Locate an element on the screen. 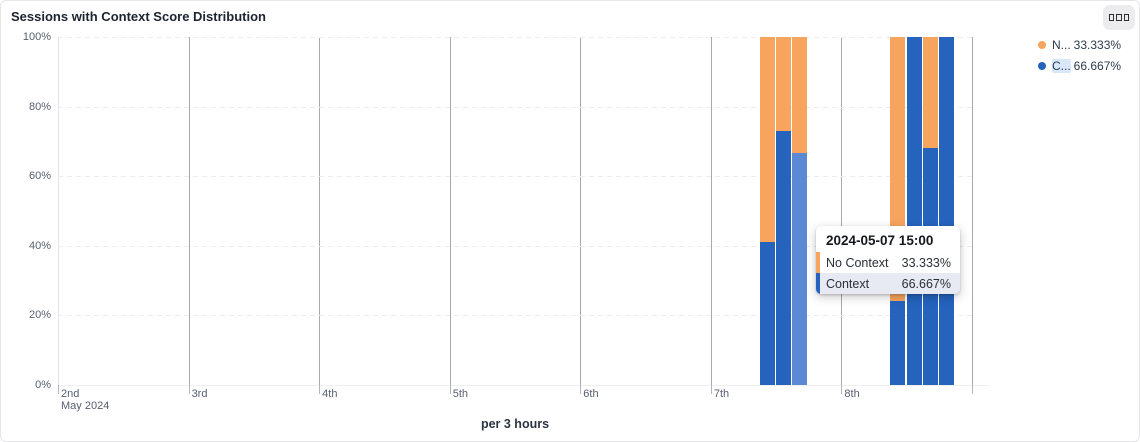  x-axis-title: per 3 hours is located at coordinates (515, 424).